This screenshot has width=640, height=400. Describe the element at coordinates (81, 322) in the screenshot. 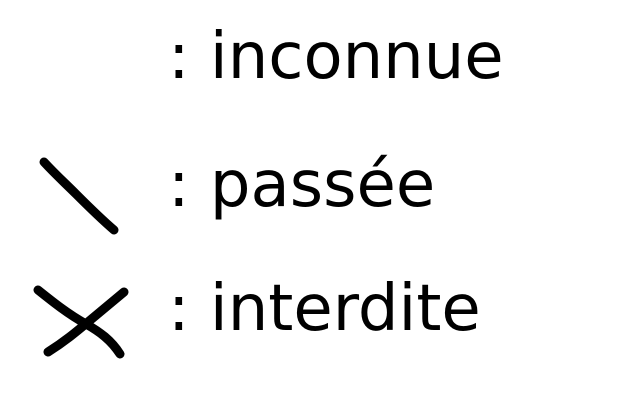

I see `cross-icon` at that location.